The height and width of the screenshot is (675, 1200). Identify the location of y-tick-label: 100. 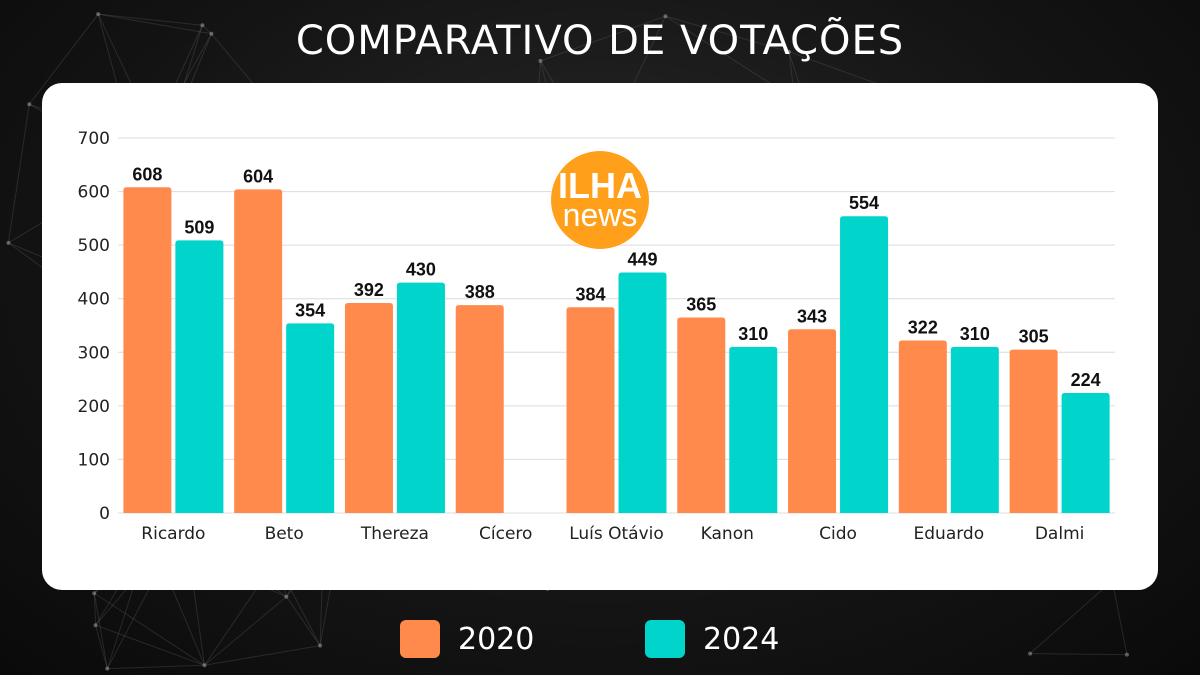
(94, 460).